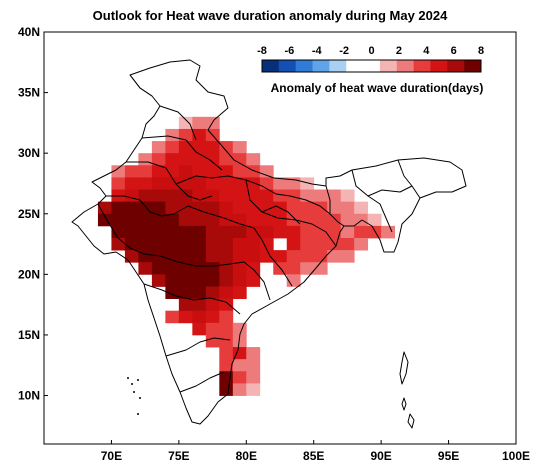  What do you see at coordinates (380, 456) in the screenshot?
I see `lon-tick-label: 90E` at bounding box center [380, 456].